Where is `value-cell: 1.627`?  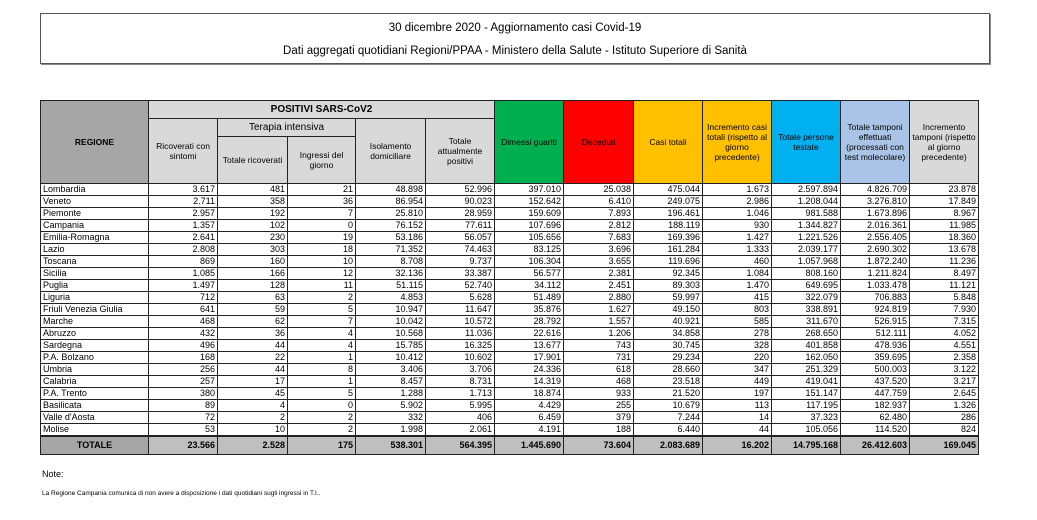 value-cell: 1.627 is located at coordinates (598, 309).